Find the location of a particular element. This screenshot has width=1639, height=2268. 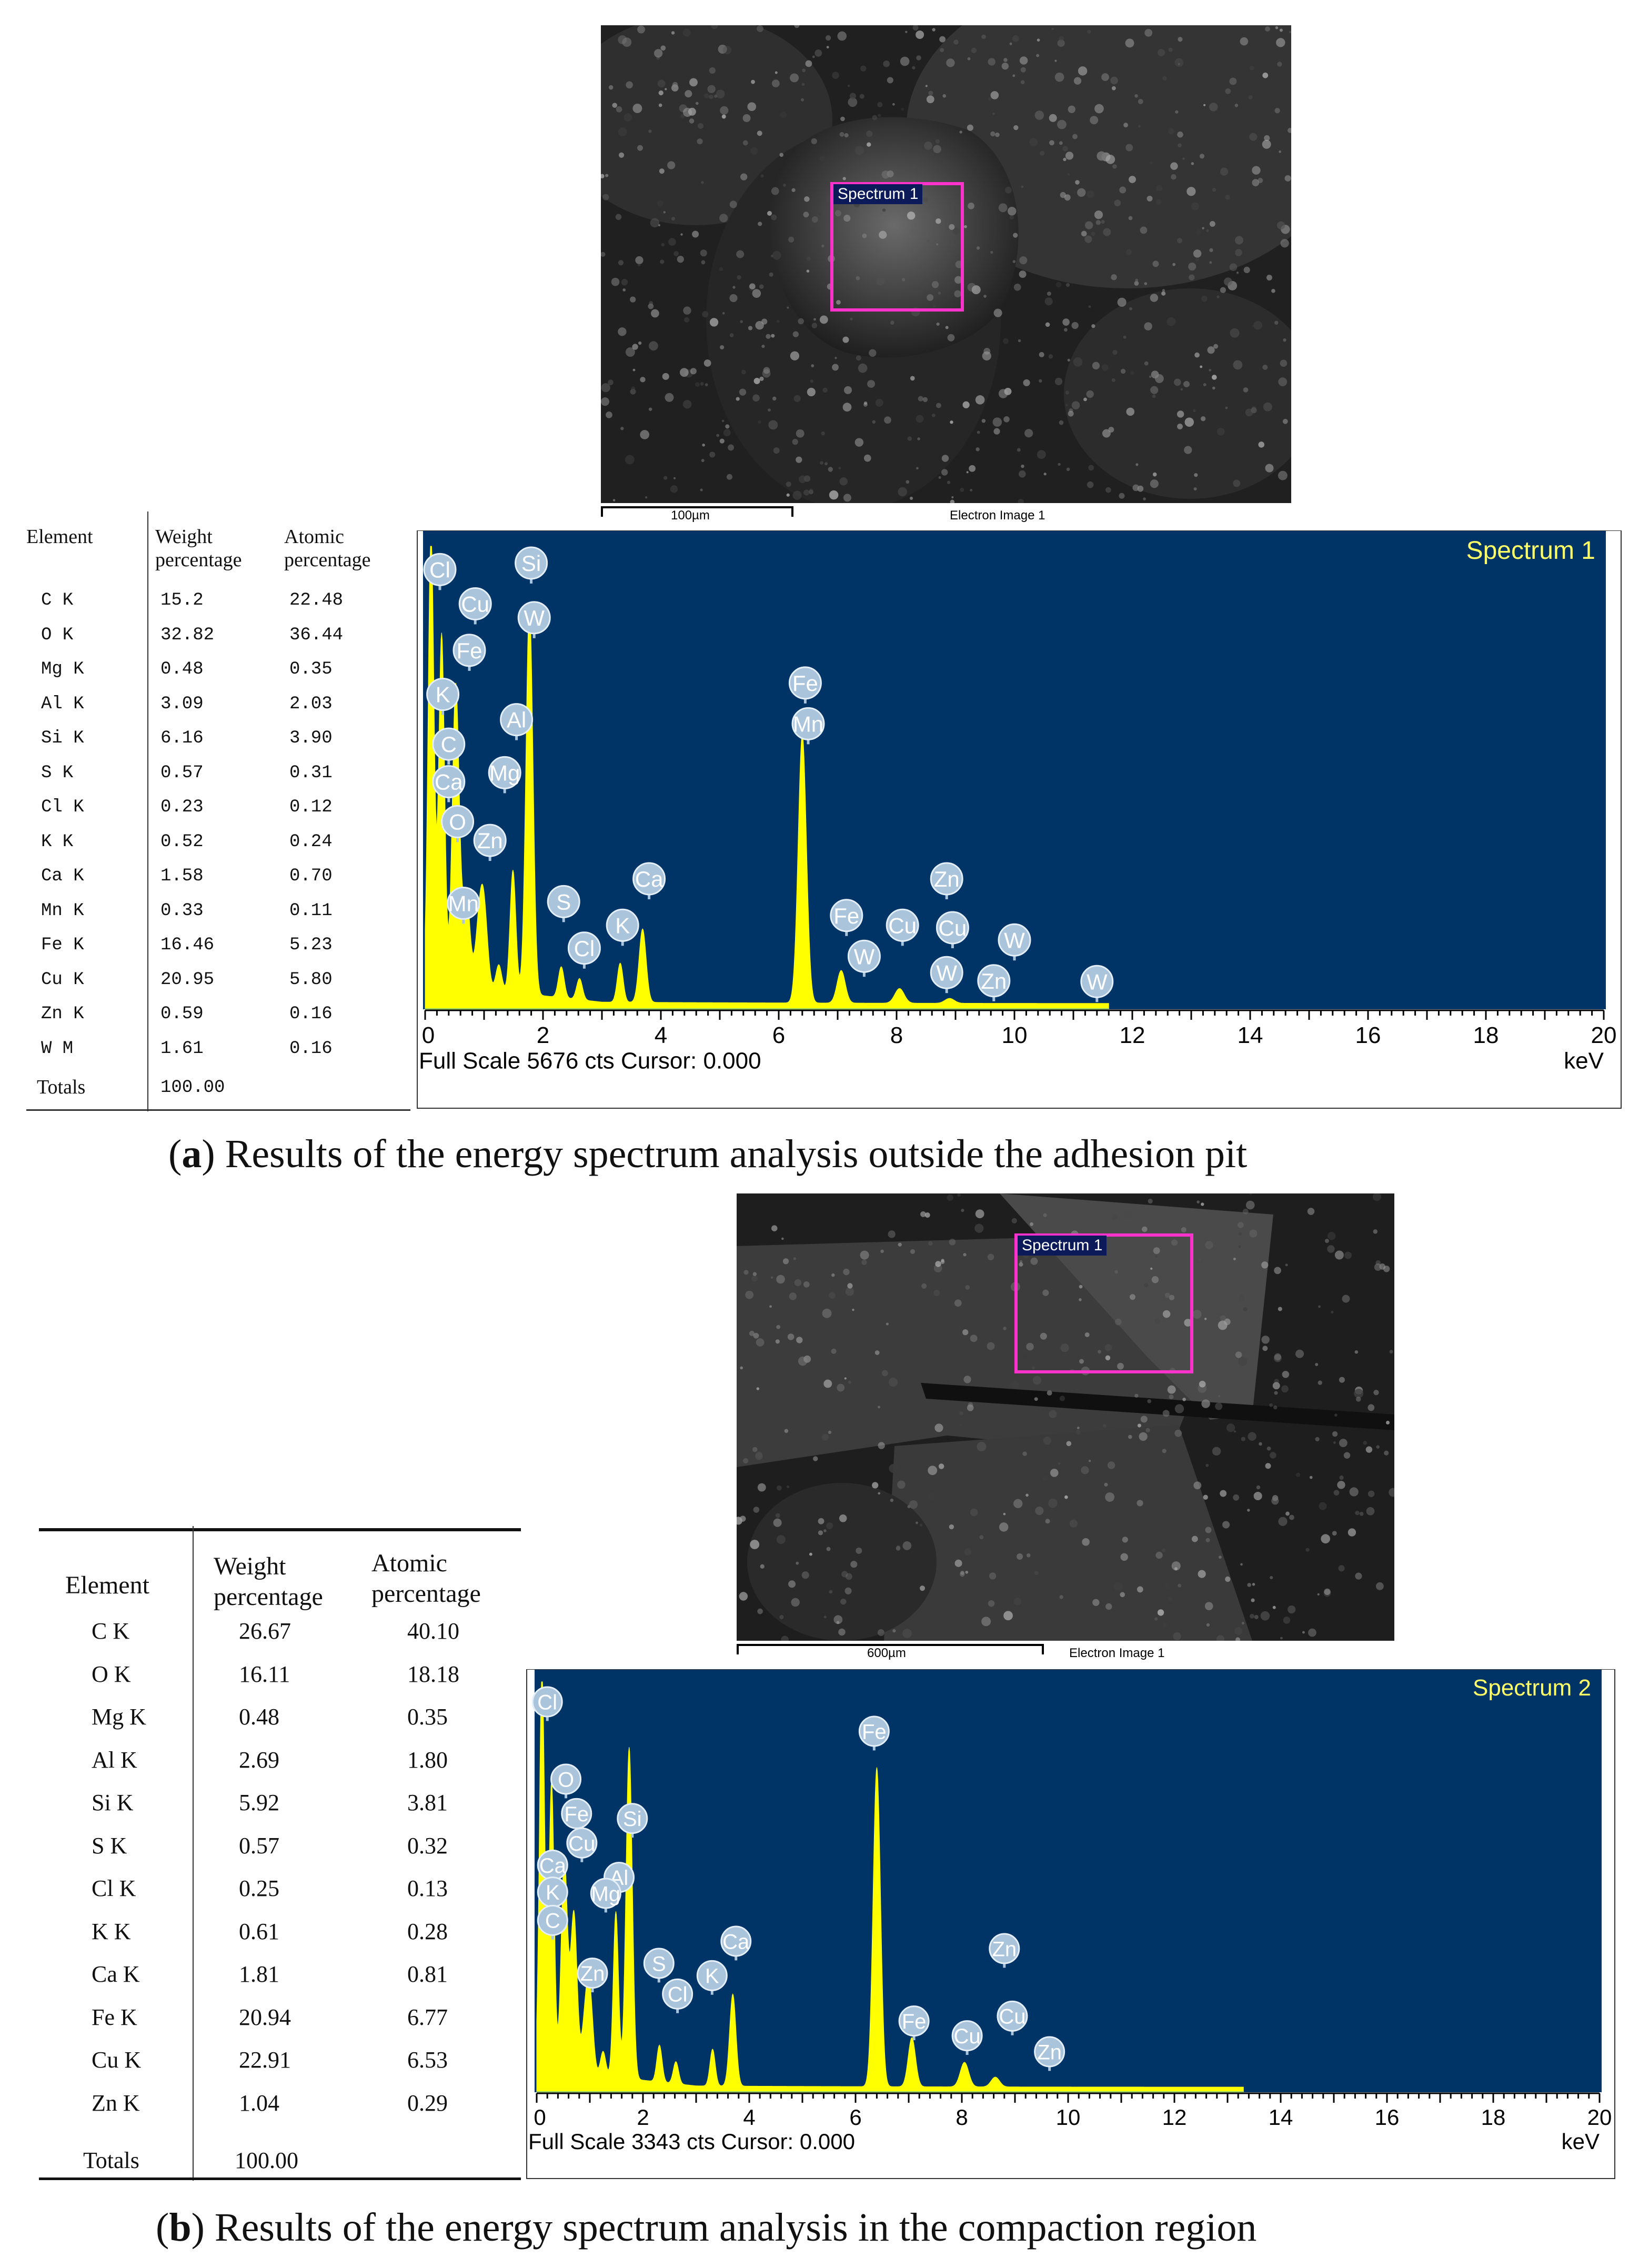

peak-label-w: W is located at coordinates (946, 972).